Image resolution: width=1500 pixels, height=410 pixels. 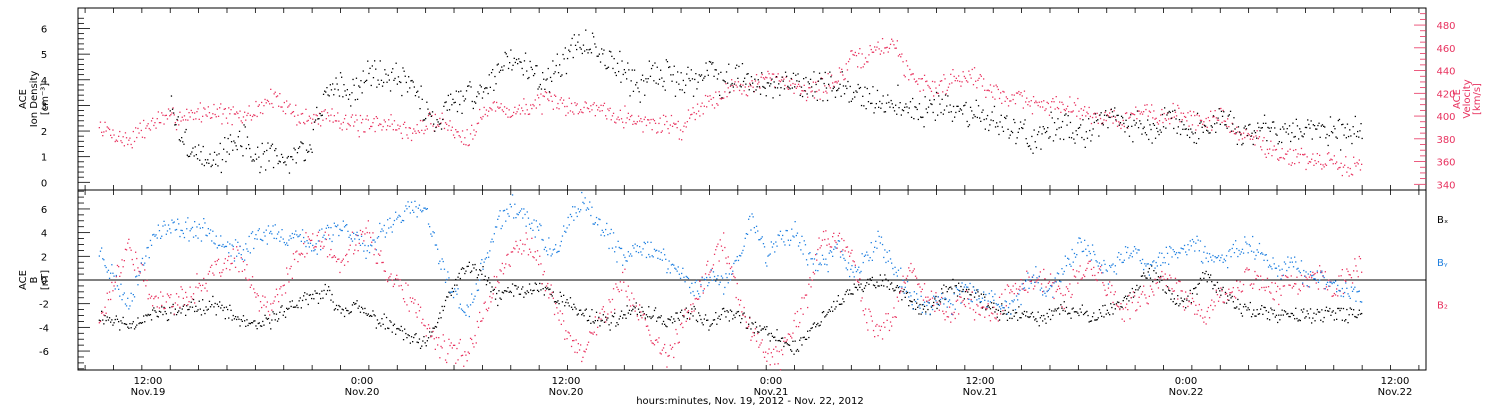 What do you see at coordinates (44, 257) in the screenshot?
I see `b-tick-label: 2` at bounding box center [44, 257].